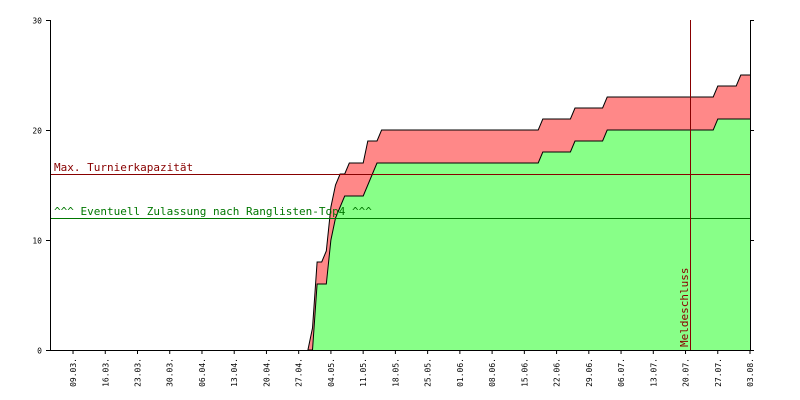 This screenshot has height=400, width=800. What do you see at coordinates (39, 351) in the screenshot?
I see `y-tick-label: 0` at bounding box center [39, 351].